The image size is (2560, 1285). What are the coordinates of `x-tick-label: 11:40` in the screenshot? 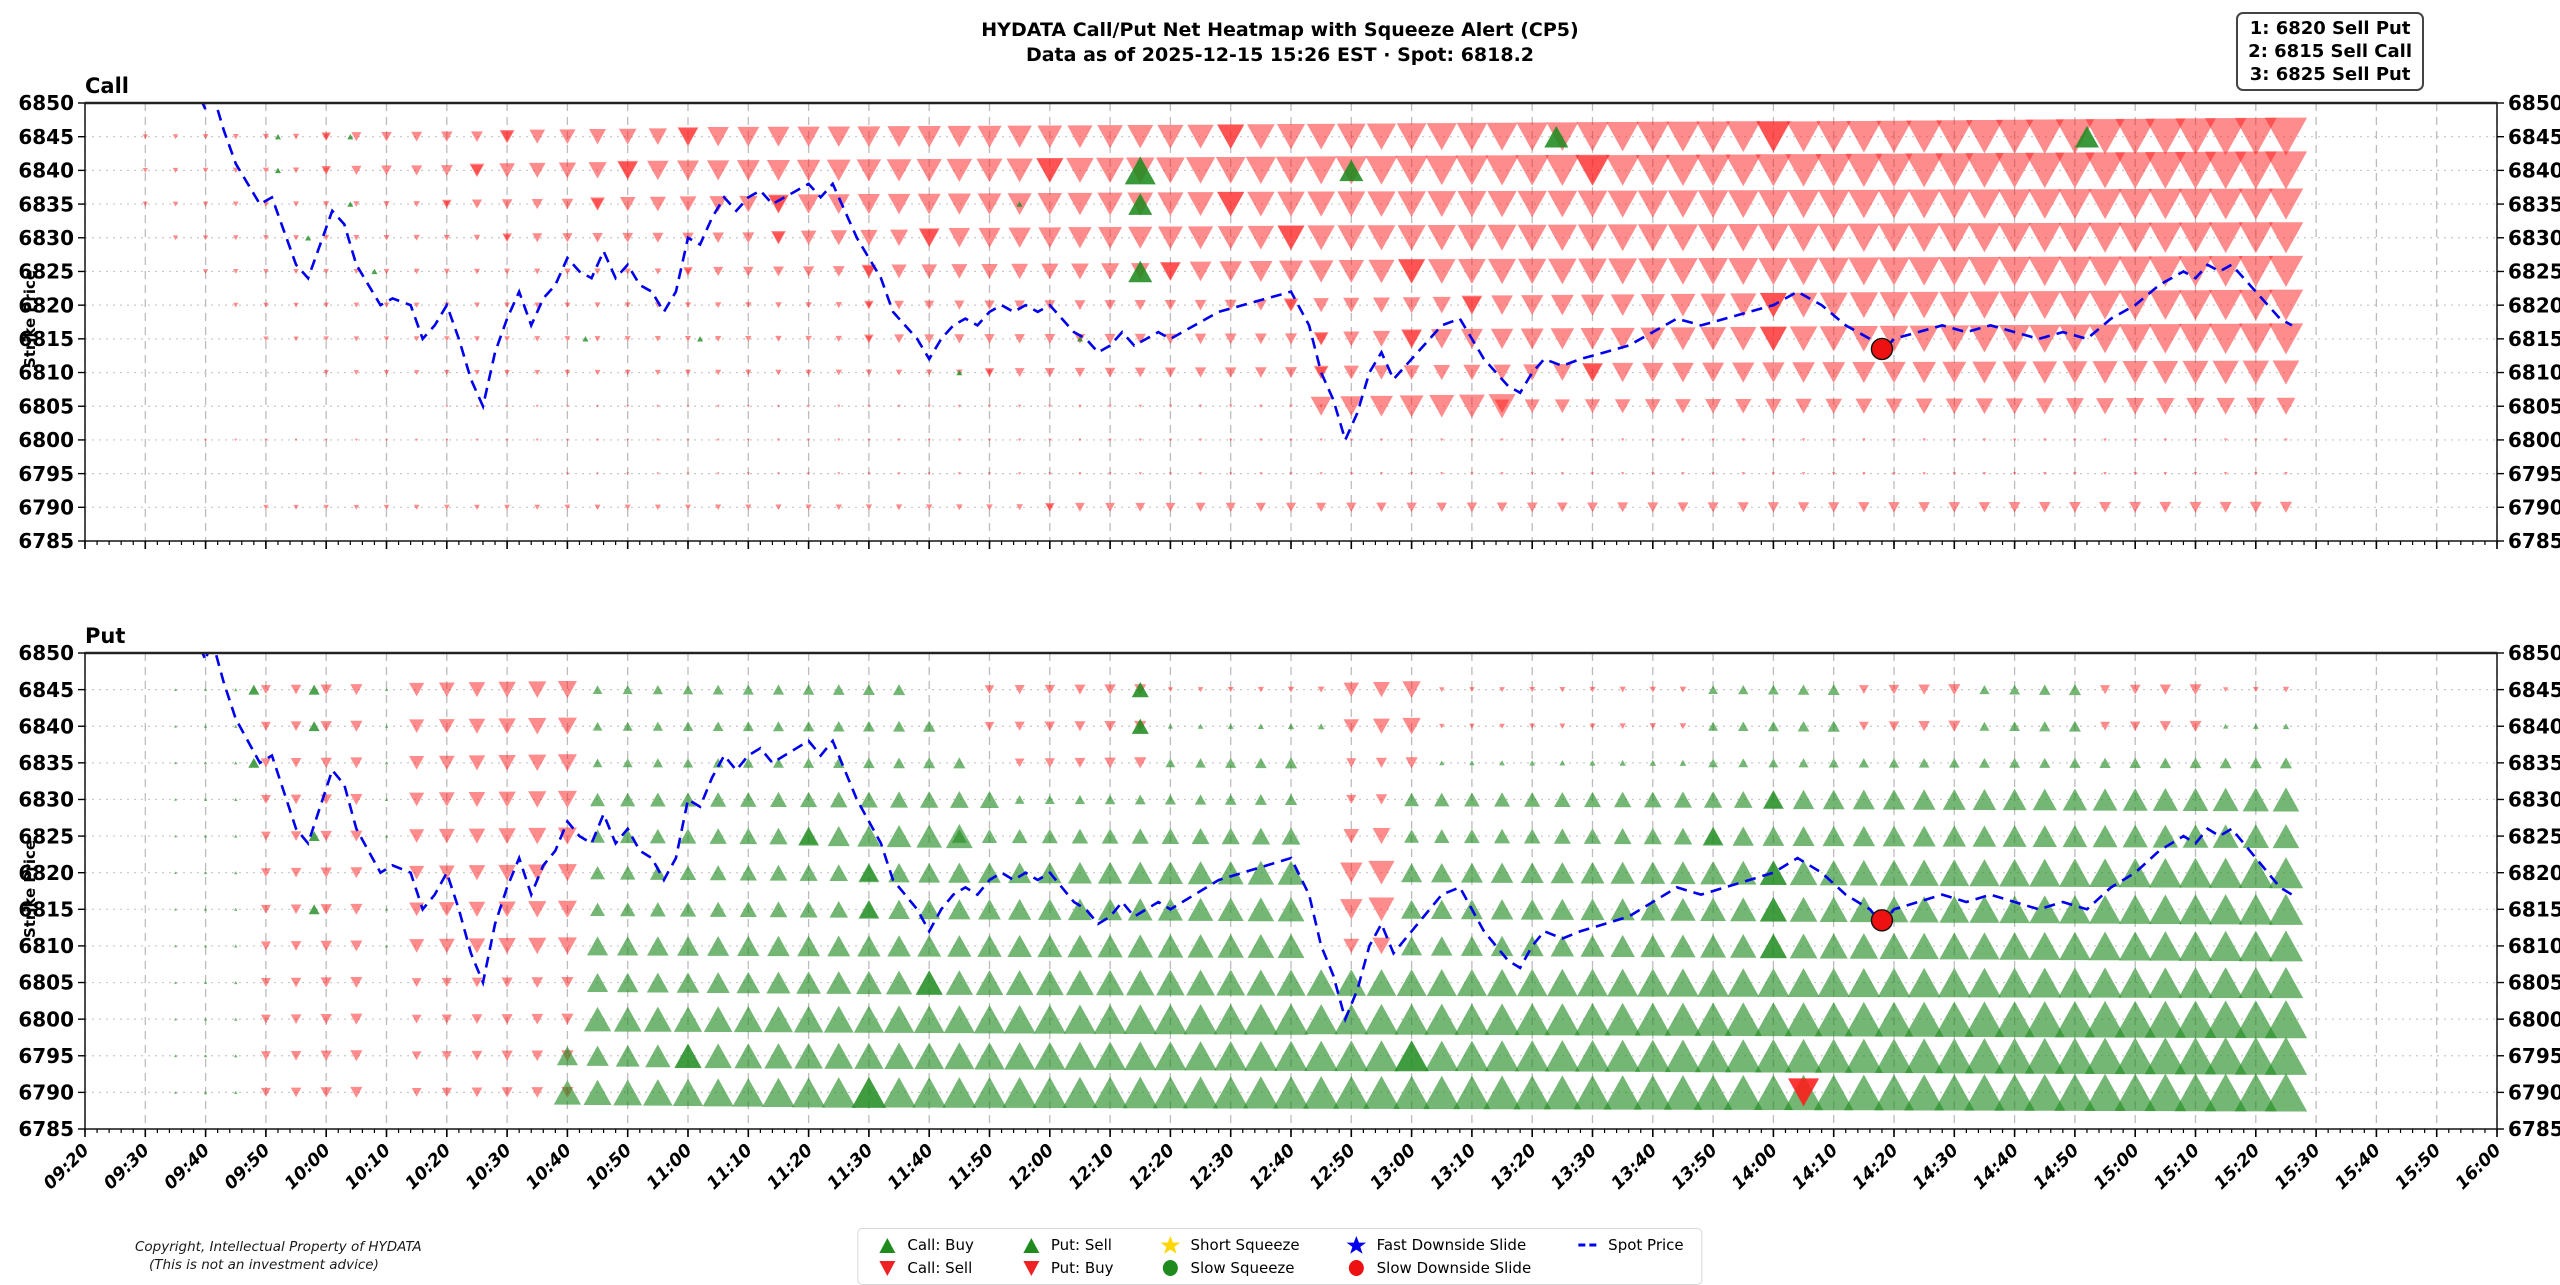 It's located at (911, 1167).